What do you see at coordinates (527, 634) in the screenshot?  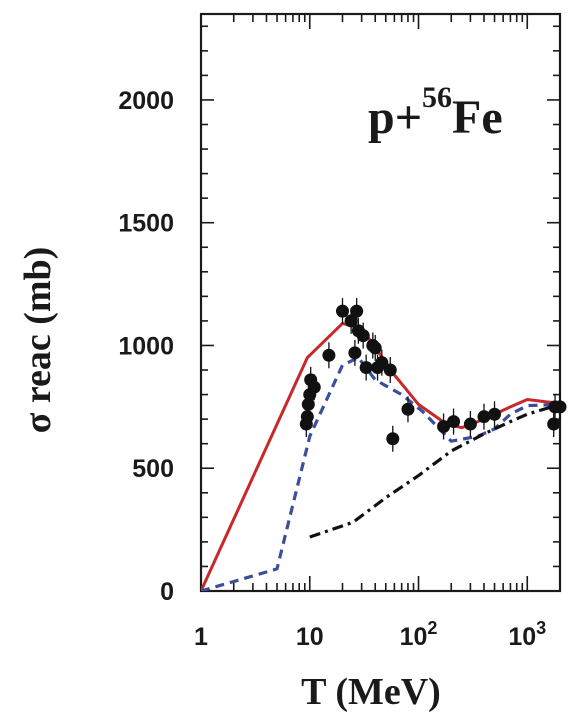 I see `x-tick-label: 10³` at bounding box center [527, 634].